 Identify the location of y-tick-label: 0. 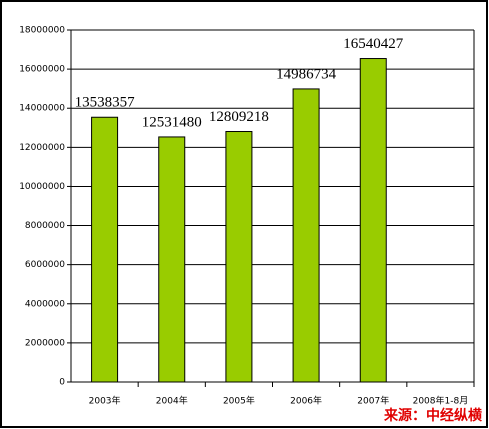
(62, 383).